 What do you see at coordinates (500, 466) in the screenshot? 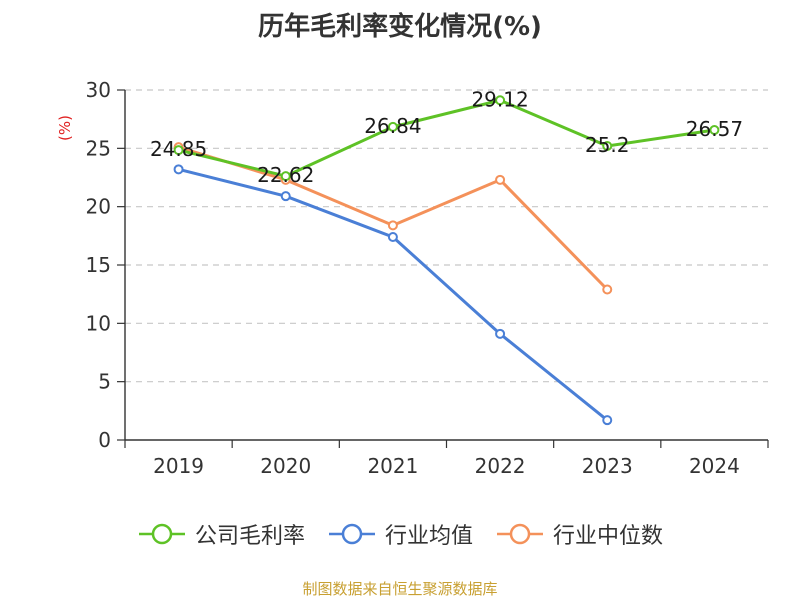
I see `x-tick-label: 2022` at bounding box center [500, 466].